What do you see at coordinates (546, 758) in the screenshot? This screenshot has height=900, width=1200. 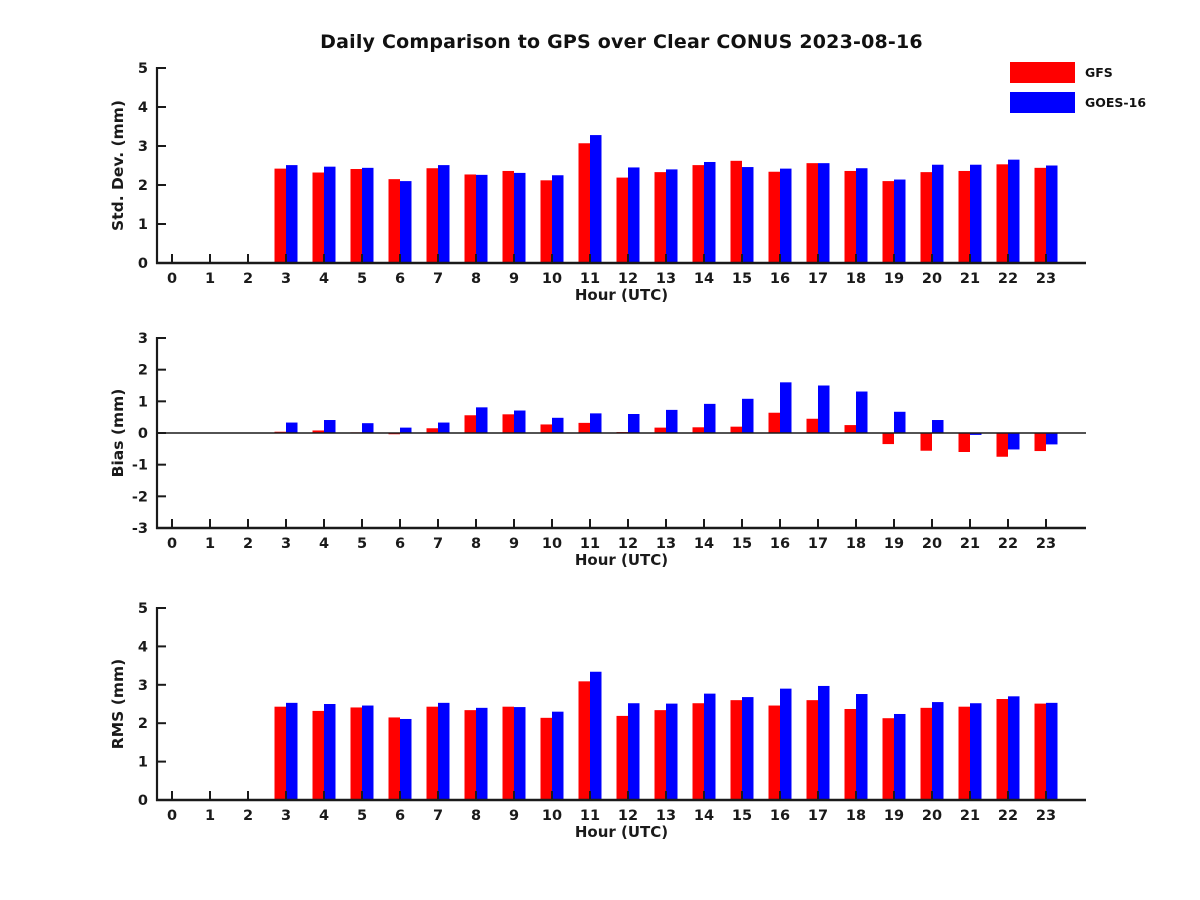 I see `bar-gfs-h10` at bounding box center [546, 758].